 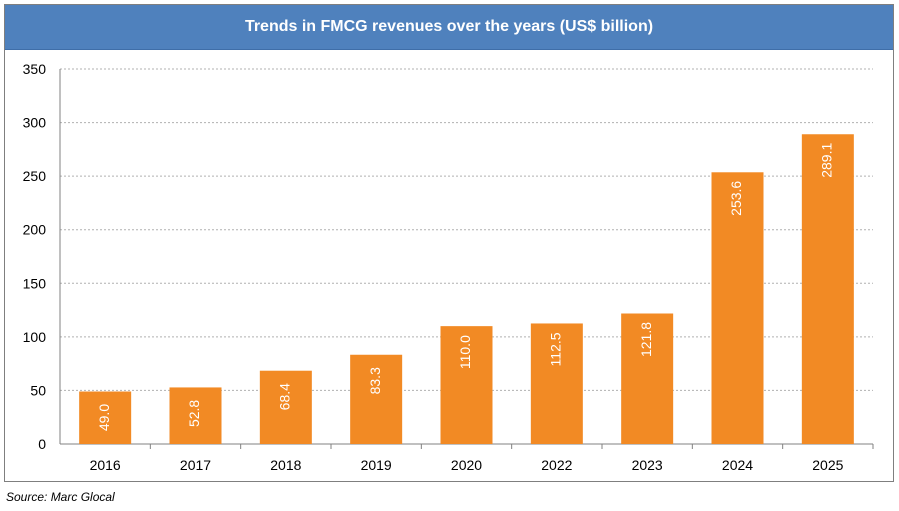 I want to click on x-tick-label: 2017, so click(x=195, y=465).